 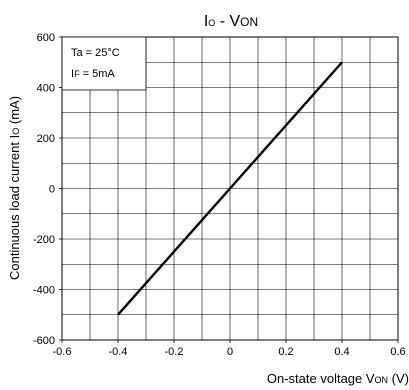 I want to click on y-tick-labels: 600 400 200 0 -200 -400 -600, so click(x=47, y=189).